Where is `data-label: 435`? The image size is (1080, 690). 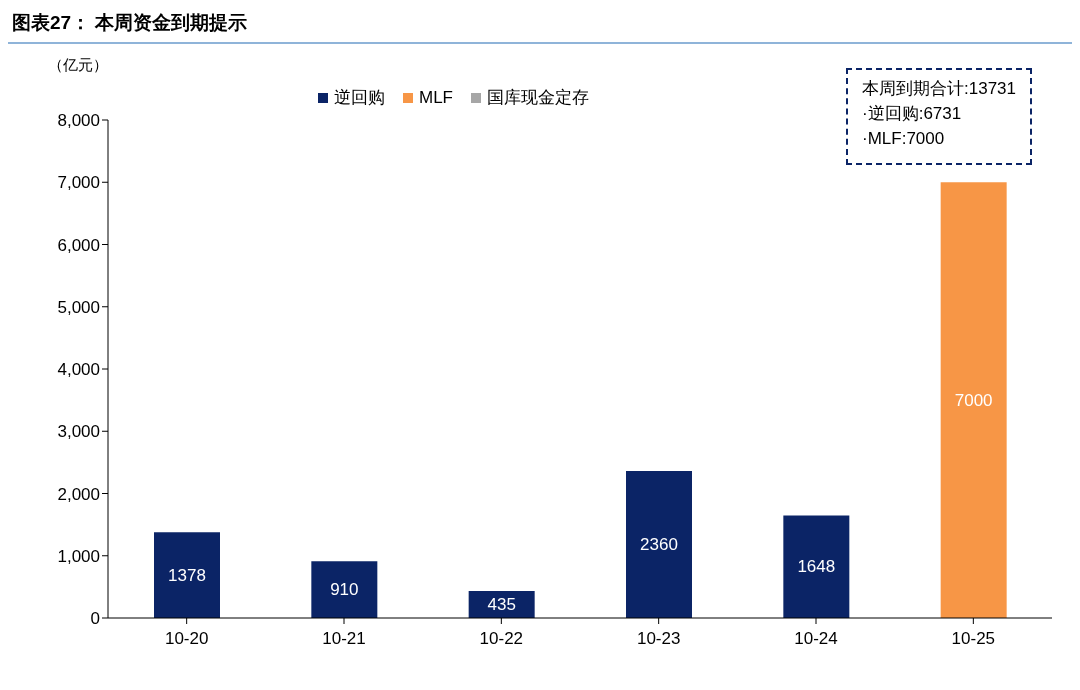
data-label: 435 is located at coordinates (501, 604).